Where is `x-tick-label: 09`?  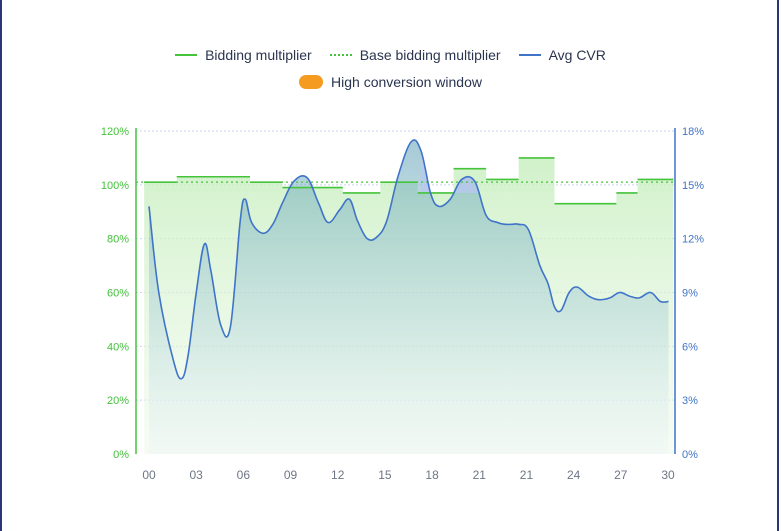 x-tick-label: 09 is located at coordinates (291, 475).